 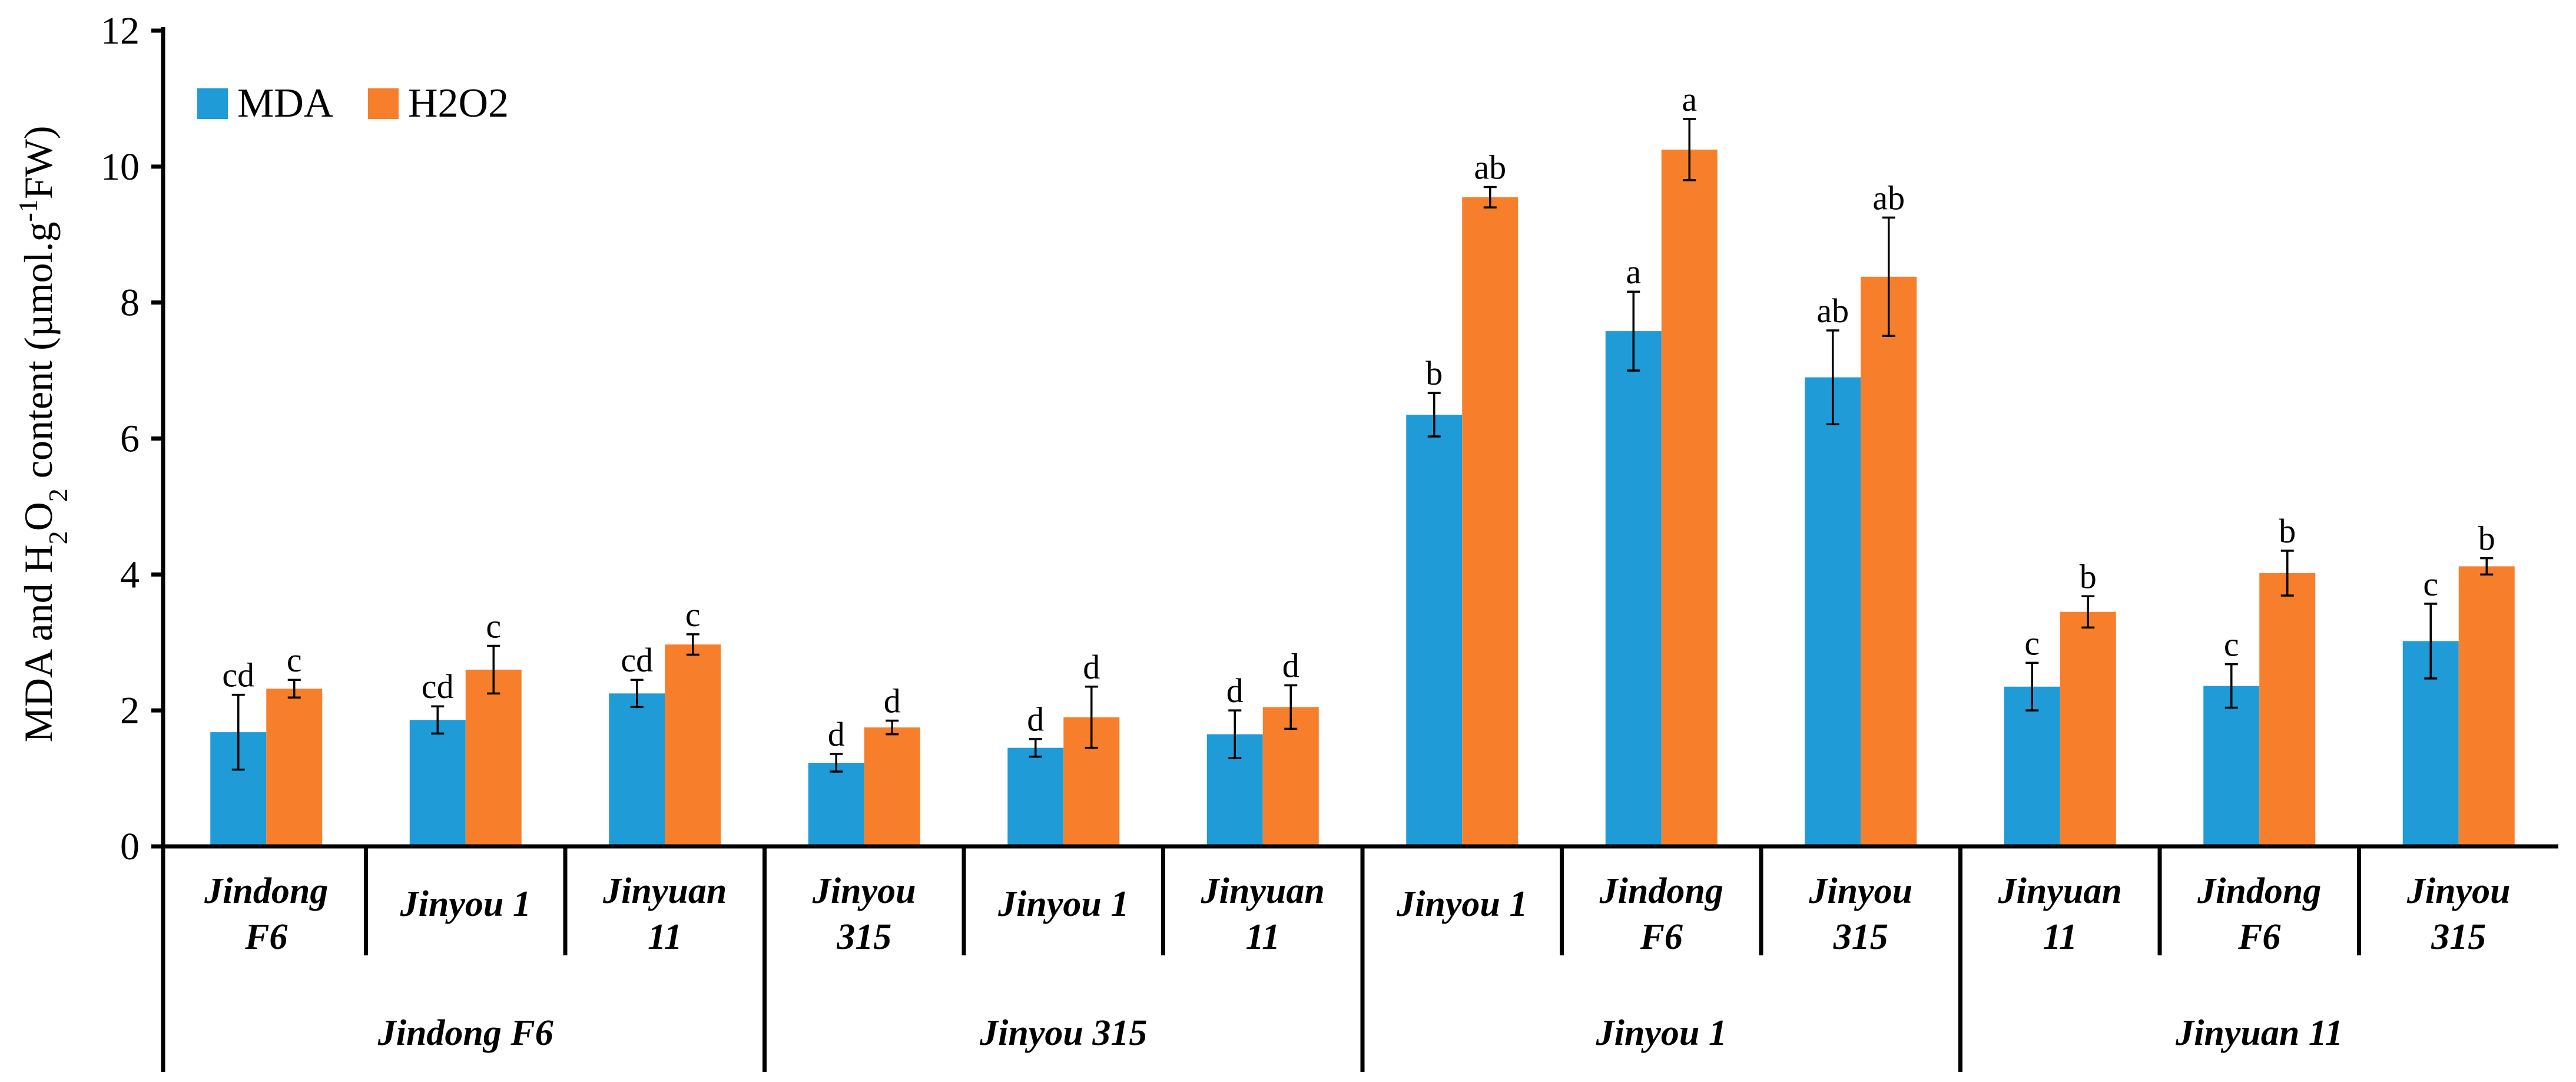 I want to click on group-label-1: Jinyou 315, so click(x=1063, y=1033).